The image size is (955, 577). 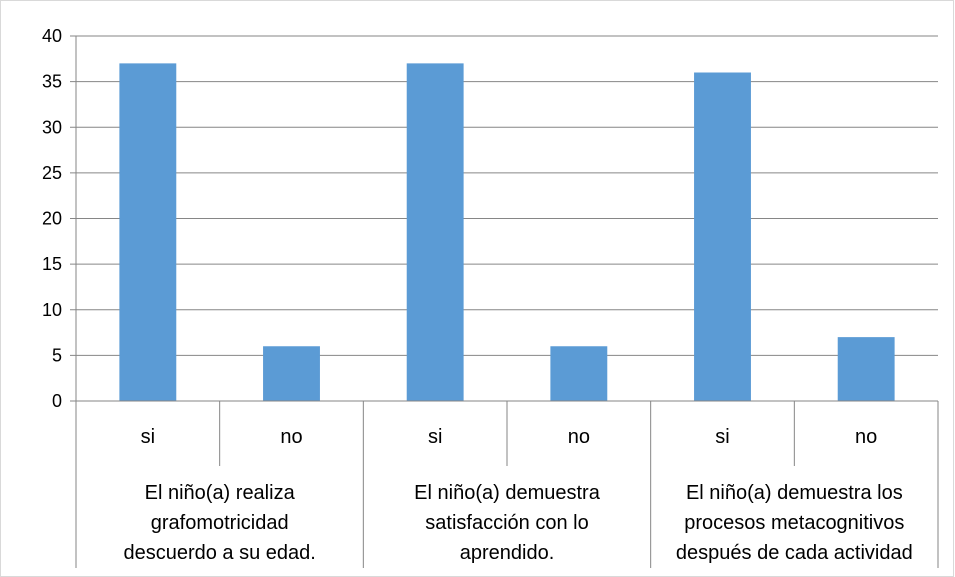 I want to click on y-tick-label: 35, so click(x=52, y=82).